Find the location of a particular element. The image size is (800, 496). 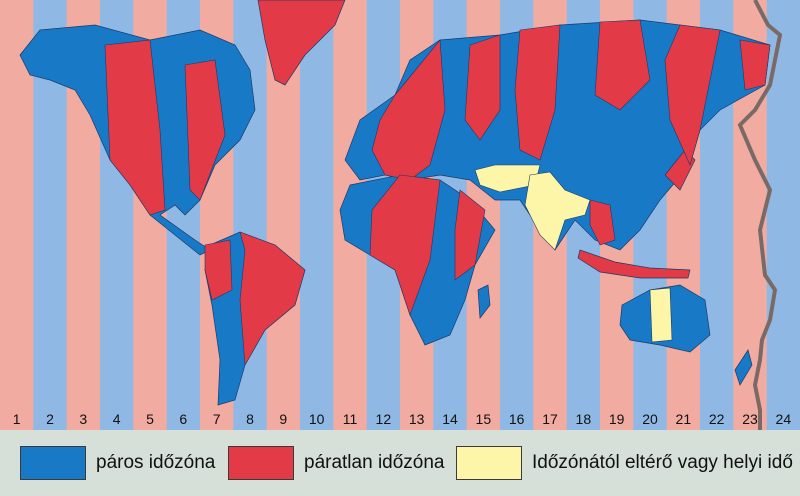

zone-number-5: 5 is located at coordinates (150, 419).